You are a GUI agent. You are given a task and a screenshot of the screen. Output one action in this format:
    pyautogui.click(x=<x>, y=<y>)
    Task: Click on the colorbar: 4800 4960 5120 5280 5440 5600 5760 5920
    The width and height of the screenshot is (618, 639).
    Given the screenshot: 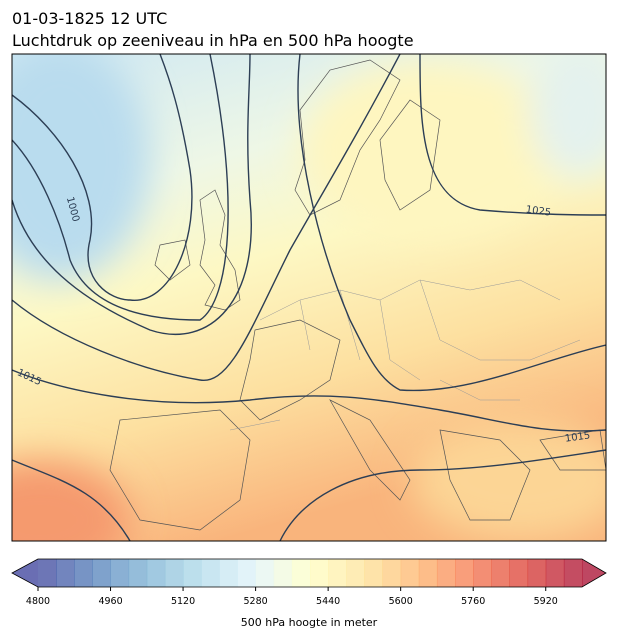 What is the action you would take?
    pyautogui.click(x=309, y=582)
    